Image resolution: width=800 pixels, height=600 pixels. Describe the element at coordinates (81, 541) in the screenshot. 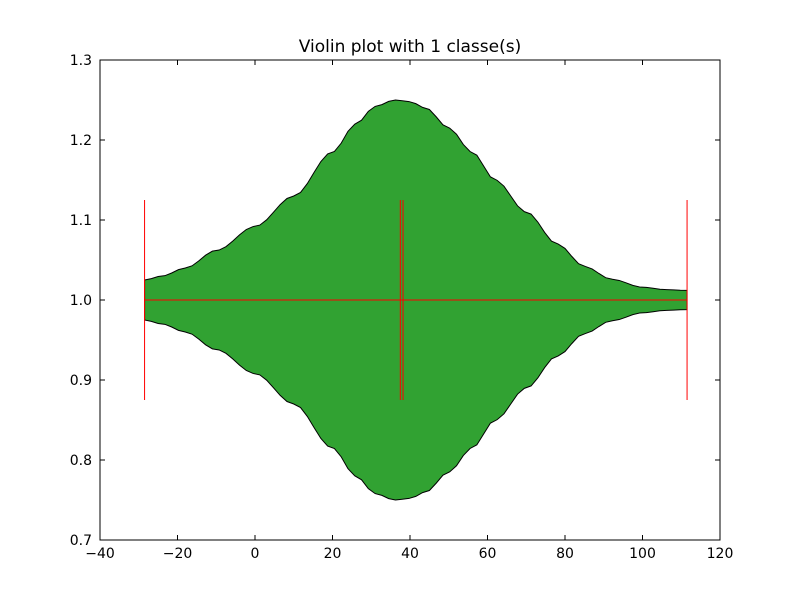

I see `y-tick-label: 0.7` at that location.